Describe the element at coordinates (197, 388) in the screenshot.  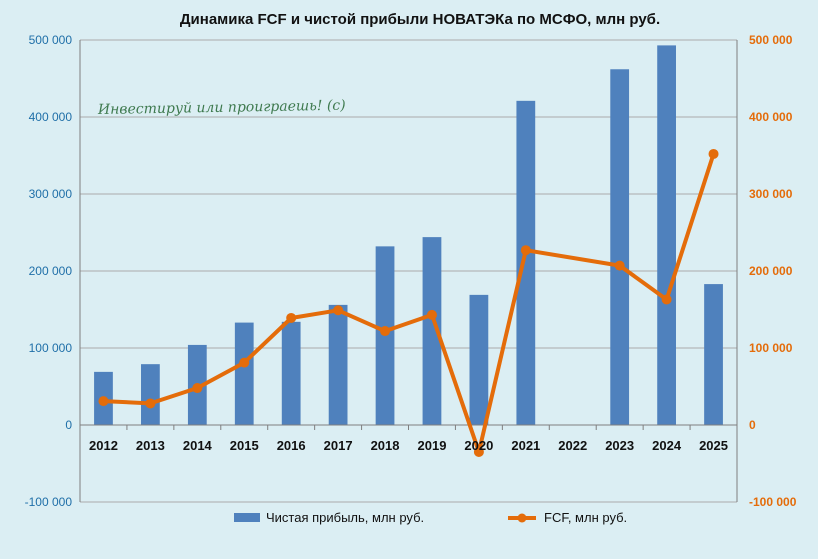
I see `fcf-point-2014` at that location.